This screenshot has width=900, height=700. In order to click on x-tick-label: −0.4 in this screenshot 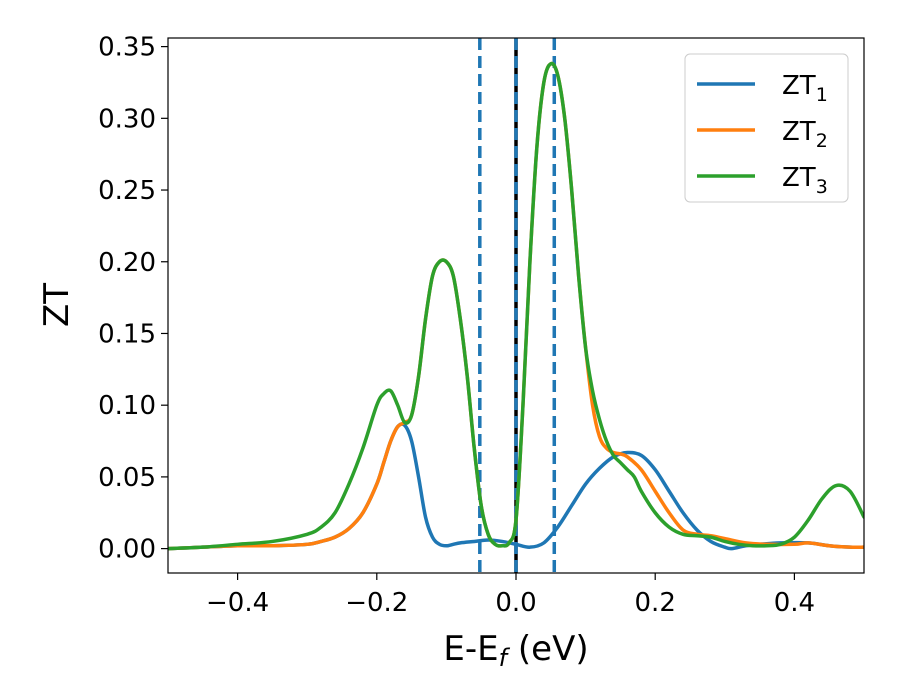, I will do `click(237, 603)`.